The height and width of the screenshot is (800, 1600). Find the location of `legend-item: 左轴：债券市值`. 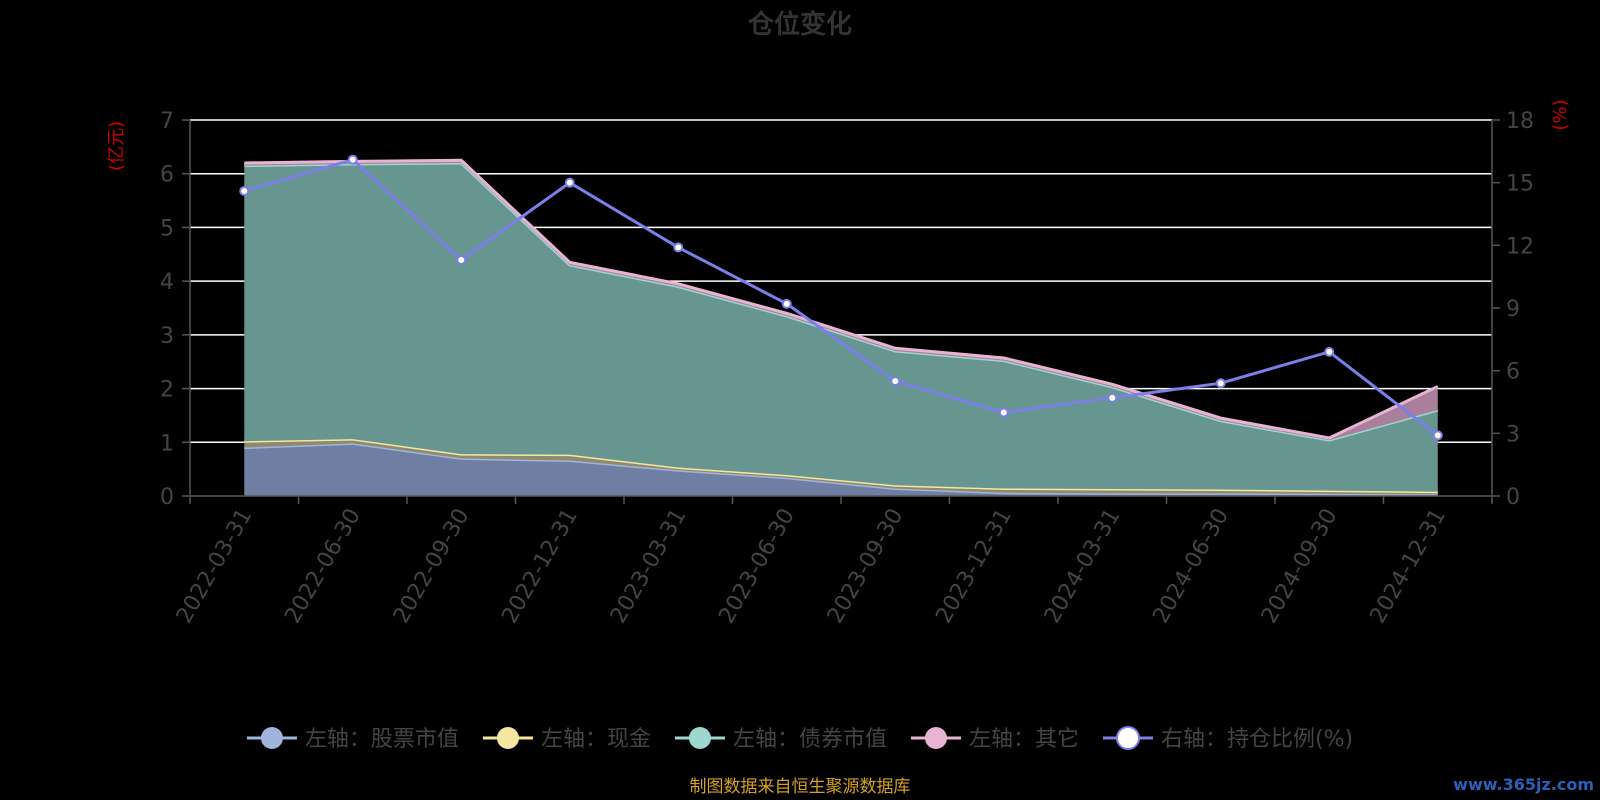

legend-item: 左轴：债券市值 is located at coordinates (780, 739).